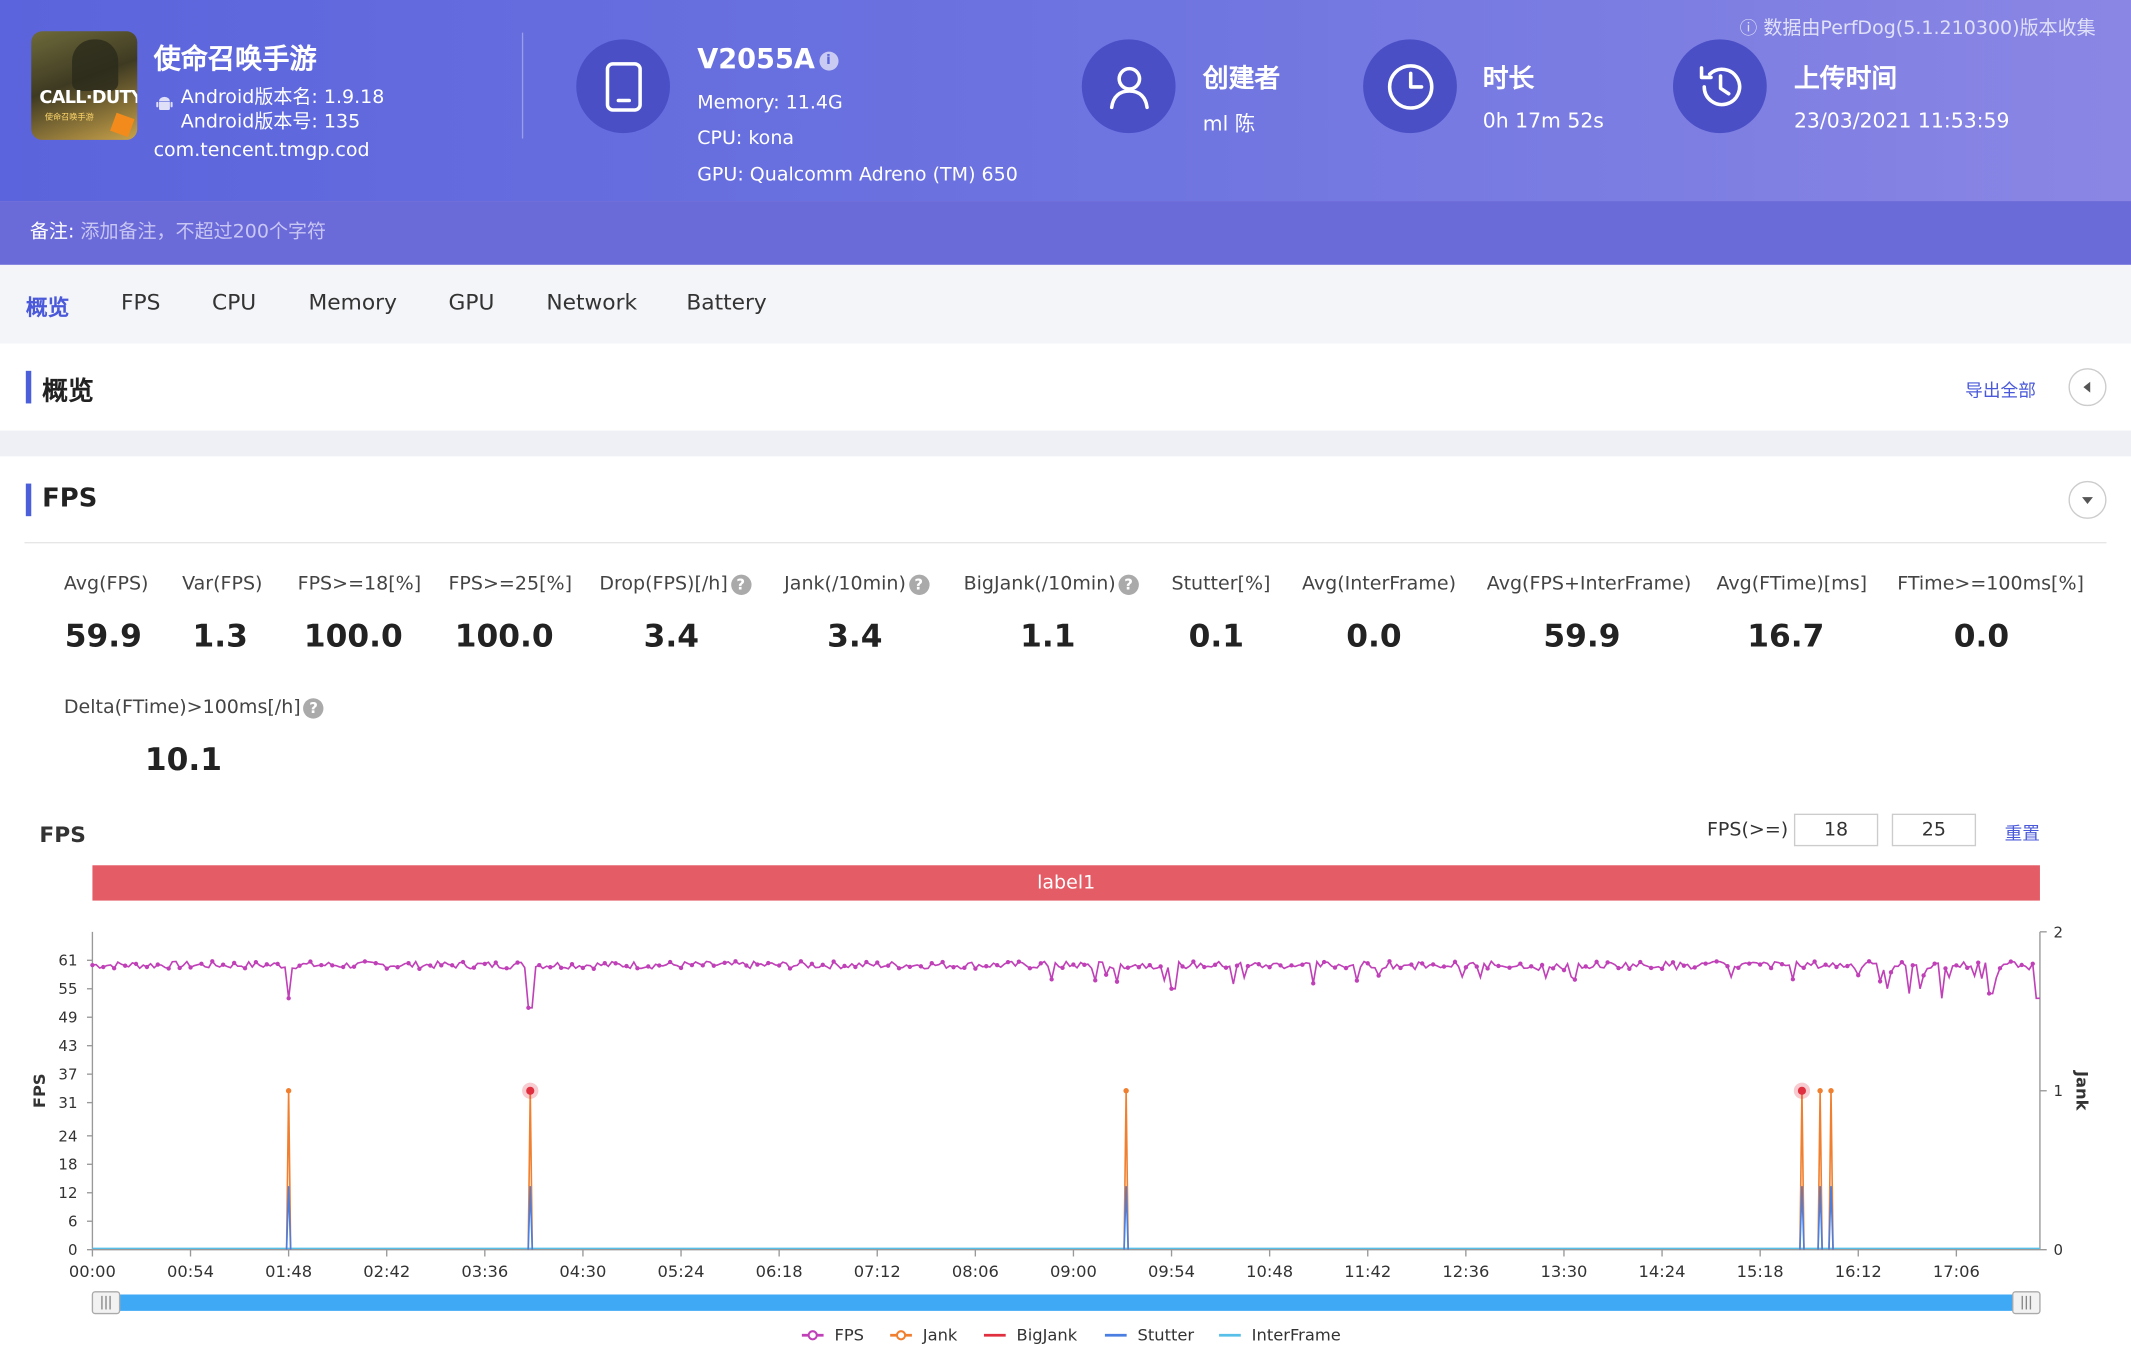 The image size is (2131, 1357). I want to click on tab-fps: FPS, so click(140, 302).